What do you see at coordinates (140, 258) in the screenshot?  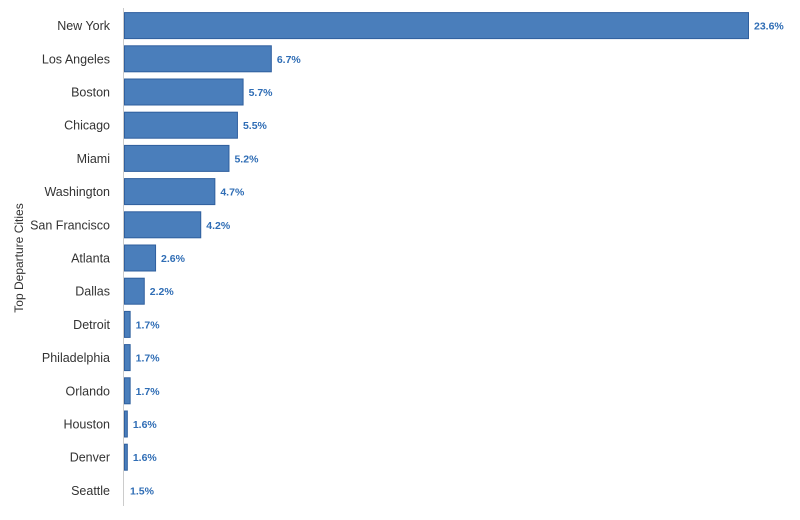 I see `bar-atlanta` at bounding box center [140, 258].